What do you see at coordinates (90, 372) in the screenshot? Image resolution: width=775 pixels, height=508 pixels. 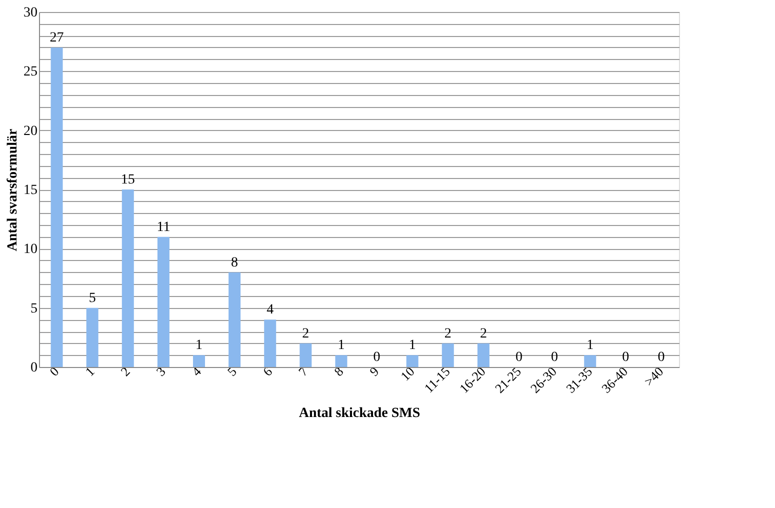 I see `x-tick-label: 1` at bounding box center [90, 372].